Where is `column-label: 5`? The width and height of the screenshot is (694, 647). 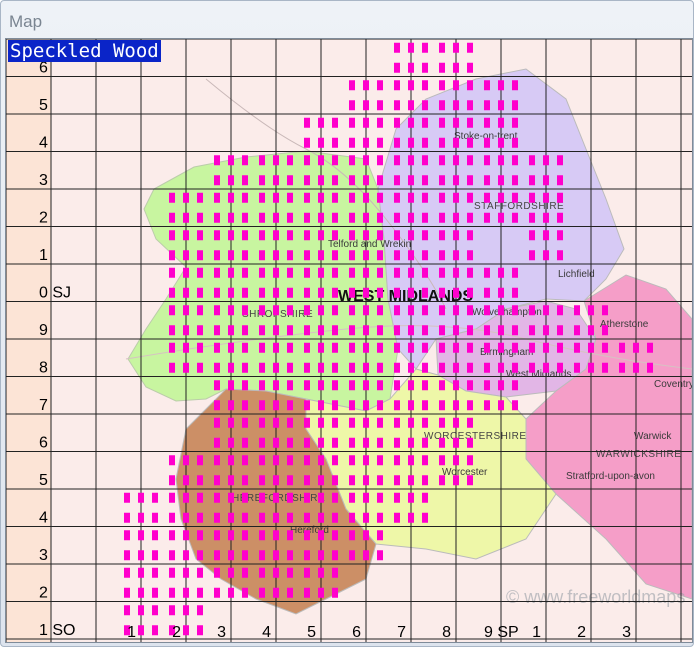
column-label: 5 is located at coordinates (311, 632).